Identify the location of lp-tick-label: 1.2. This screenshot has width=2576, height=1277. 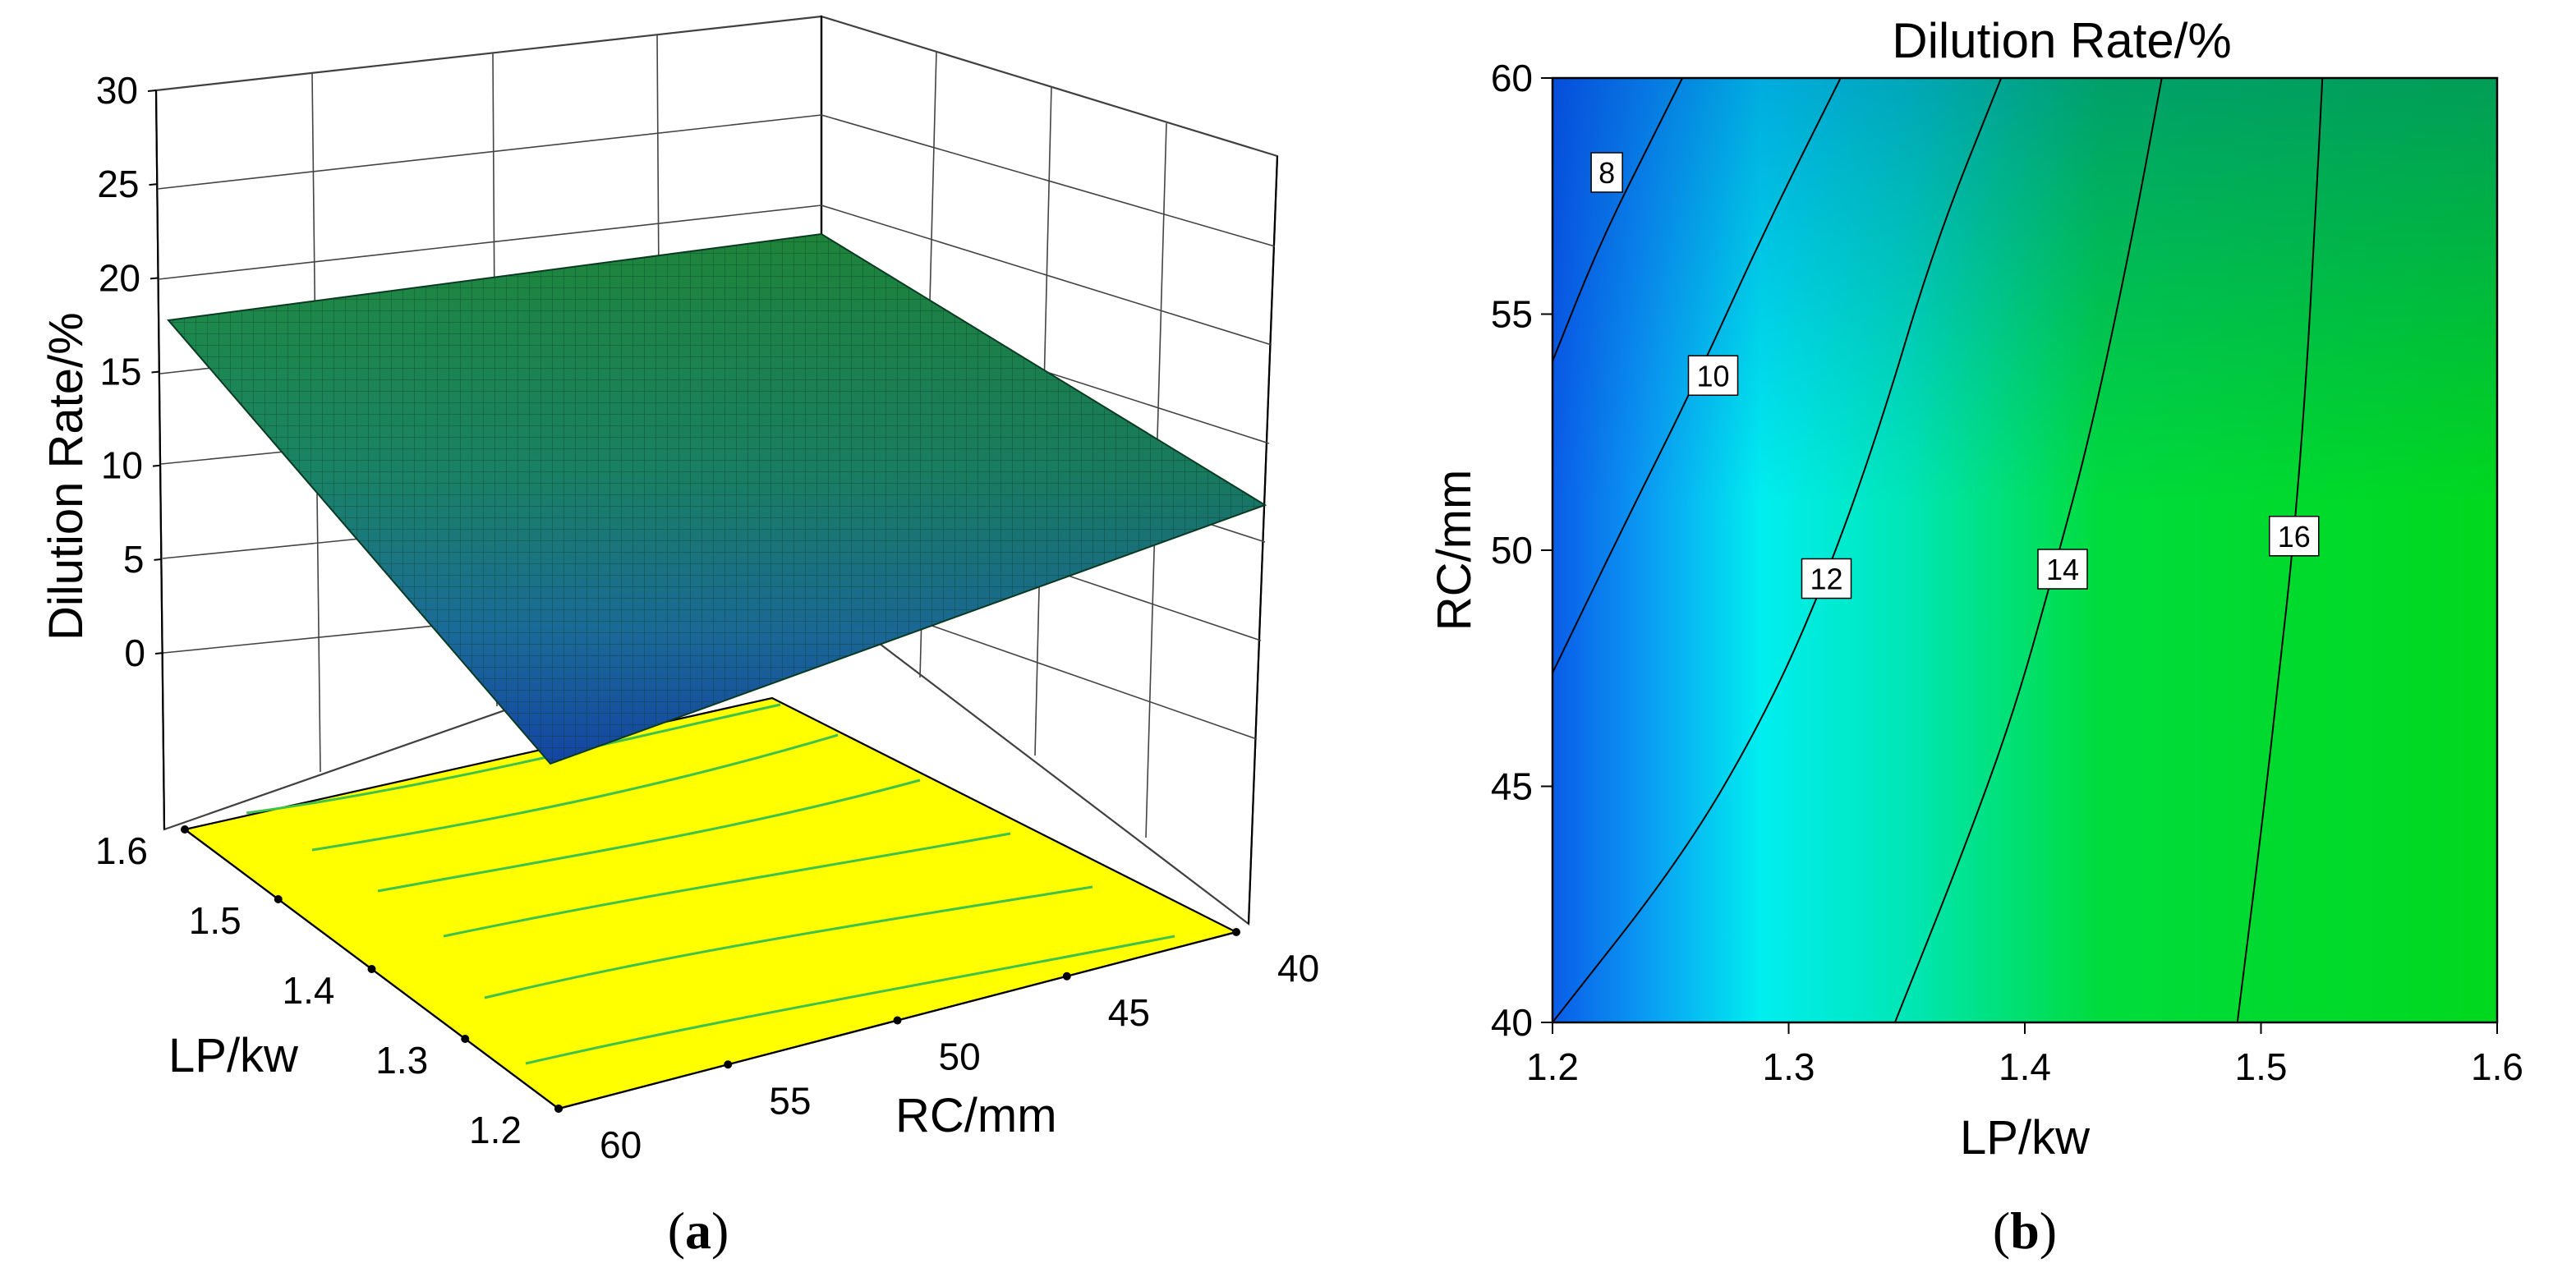
(495, 1130).